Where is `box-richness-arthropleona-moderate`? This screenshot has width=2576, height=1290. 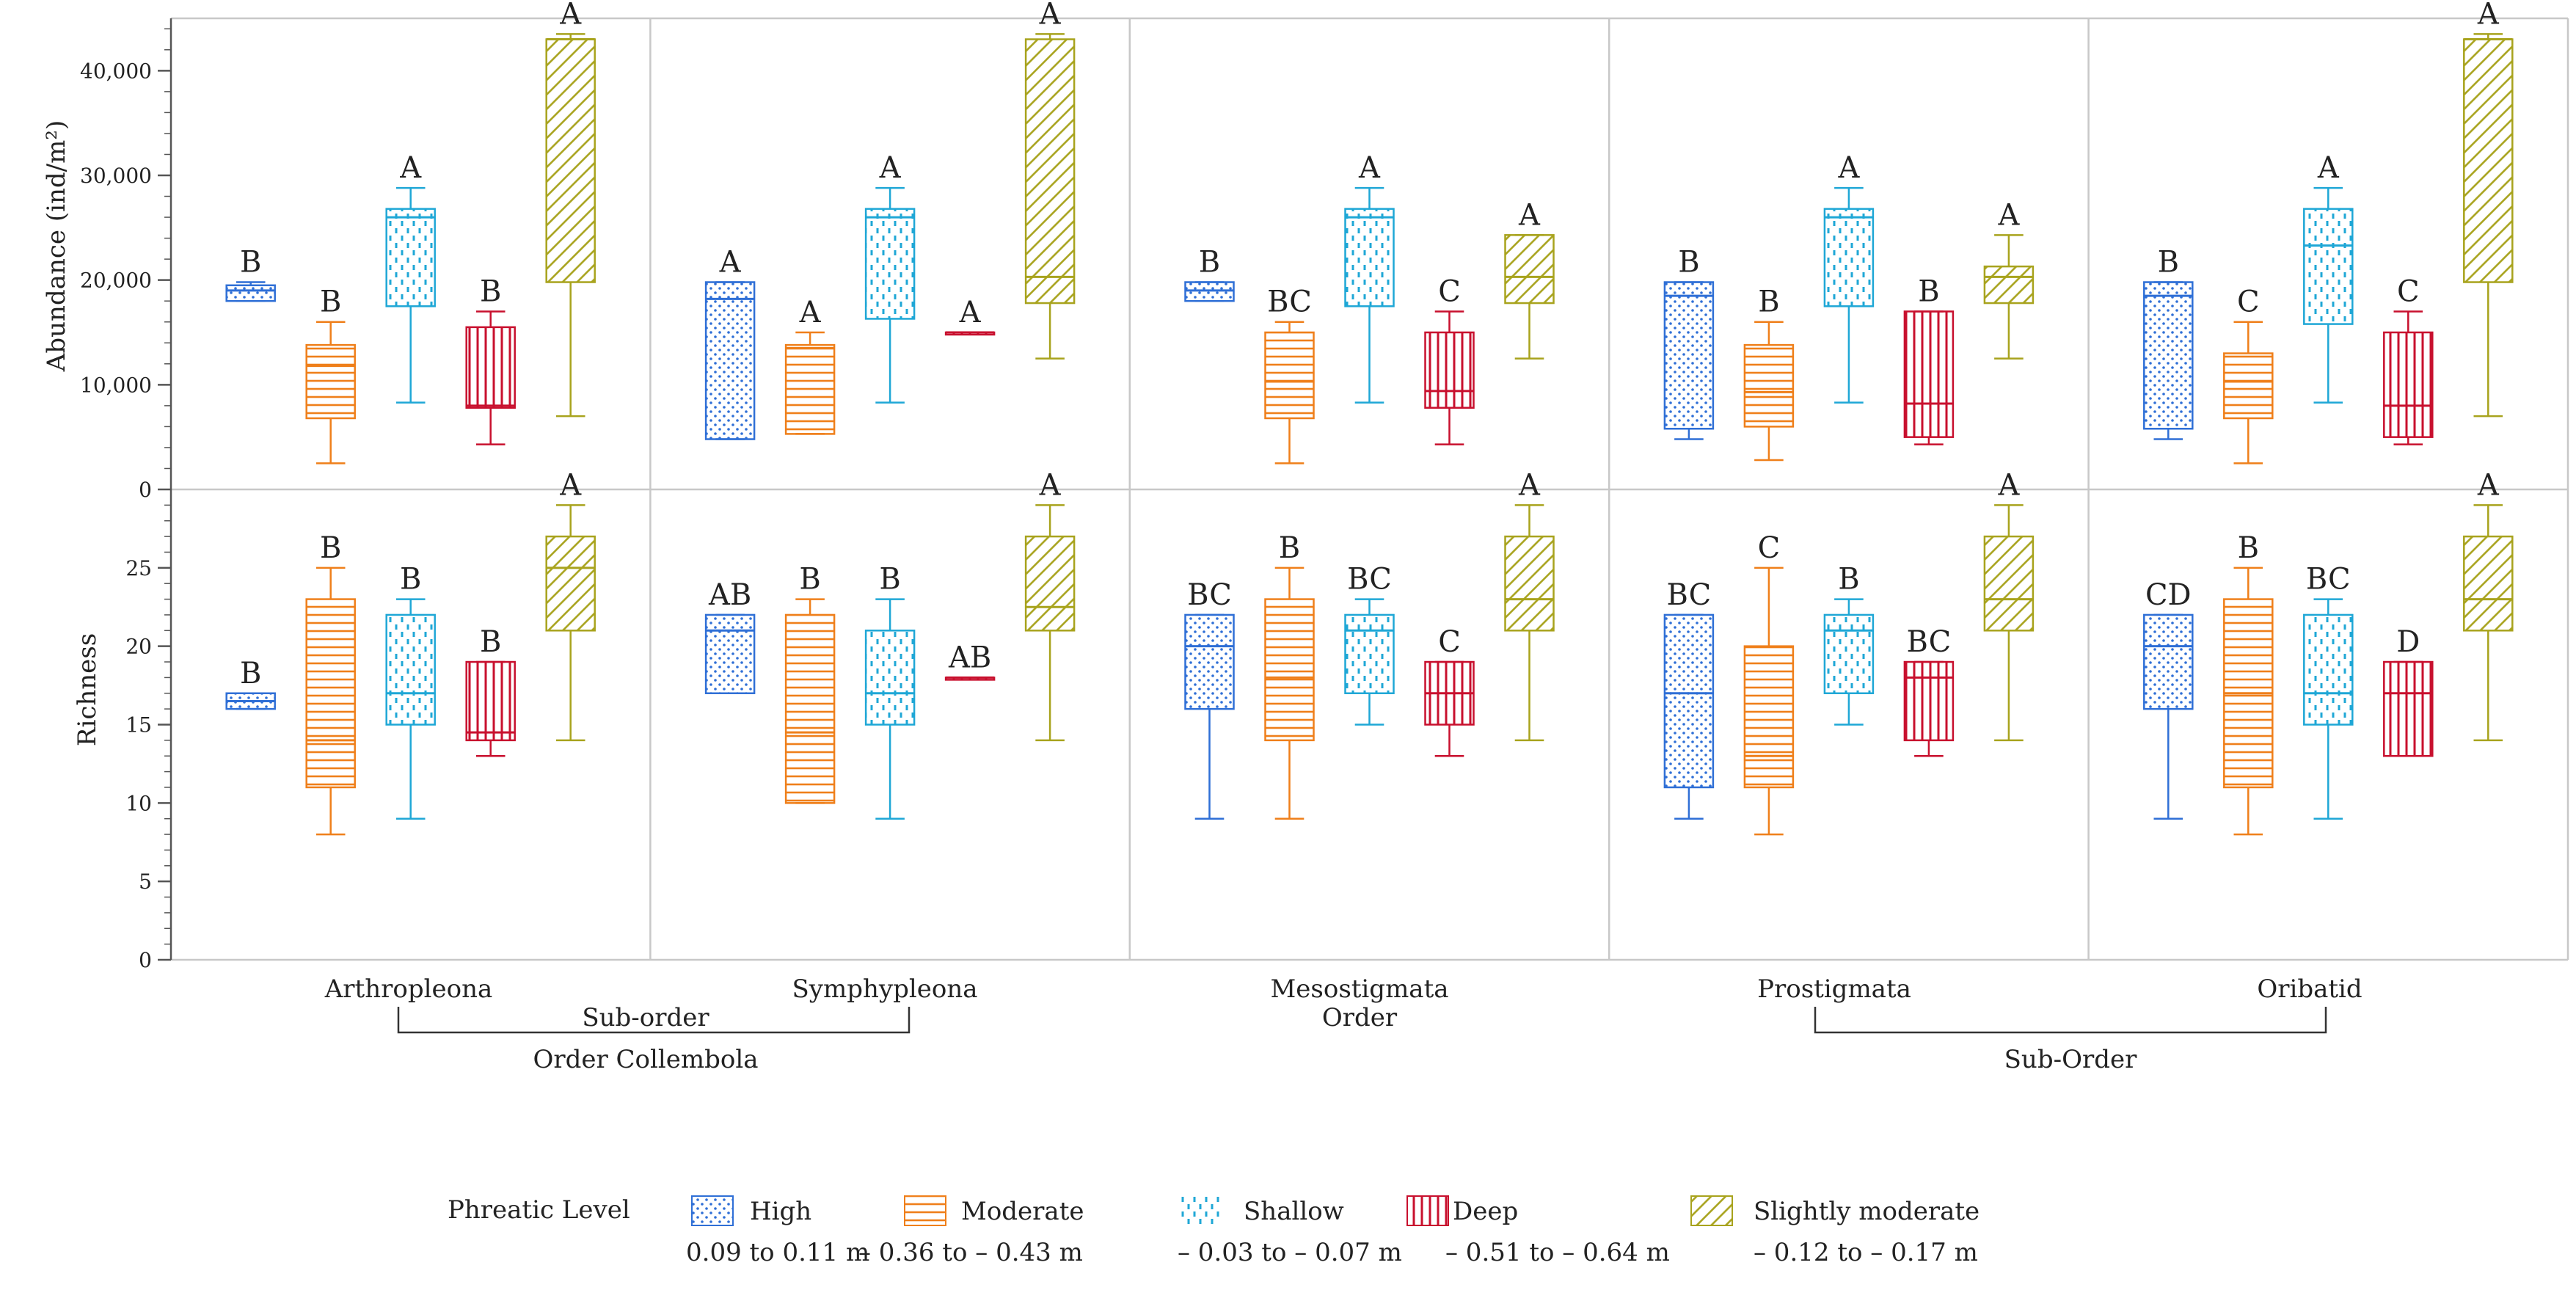 box-richness-arthropleona-moderate is located at coordinates (331, 701).